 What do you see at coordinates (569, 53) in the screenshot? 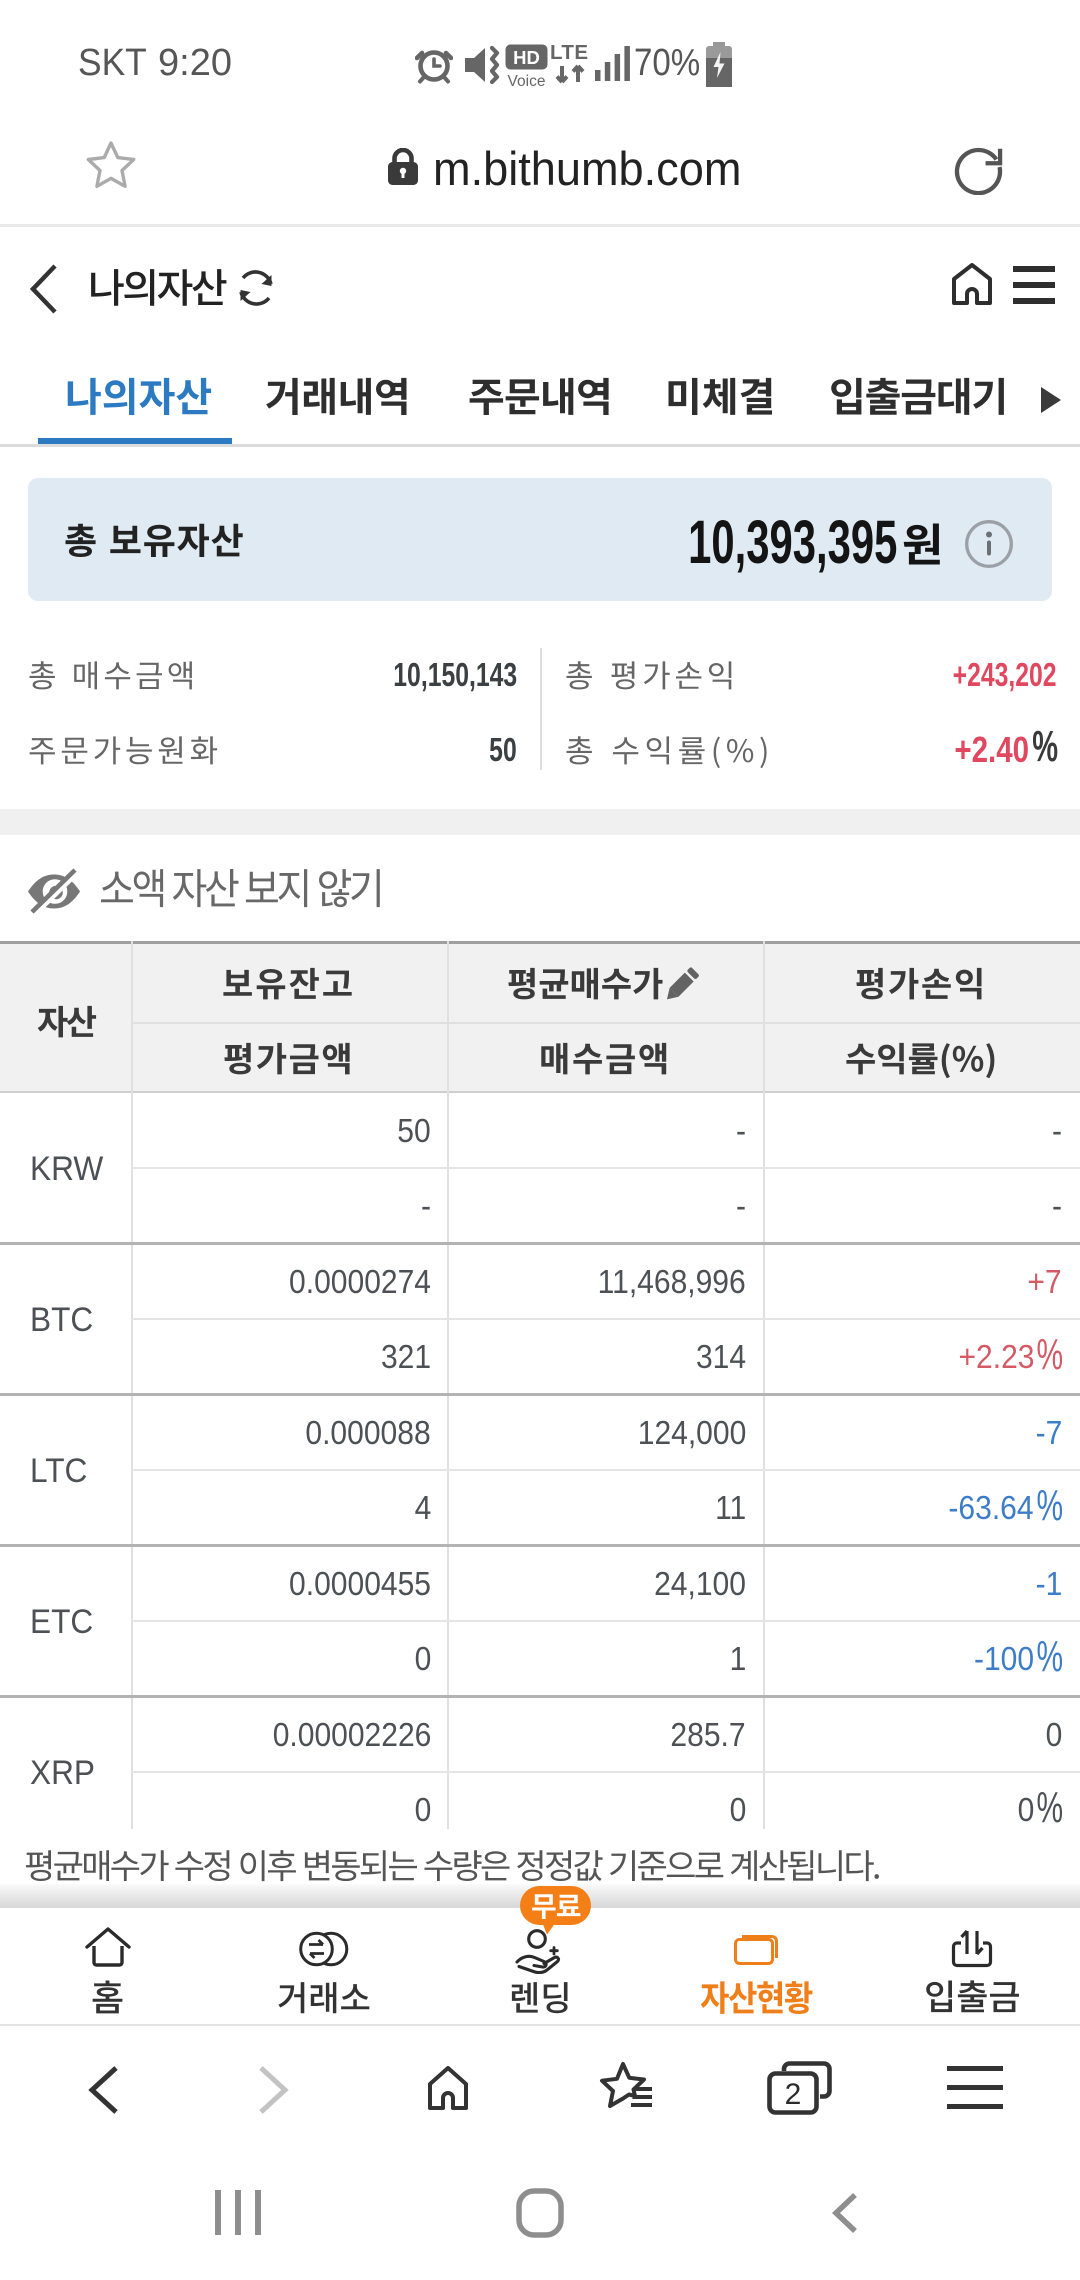
I see `svg-text: LTE` at bounding box center [569, 53].